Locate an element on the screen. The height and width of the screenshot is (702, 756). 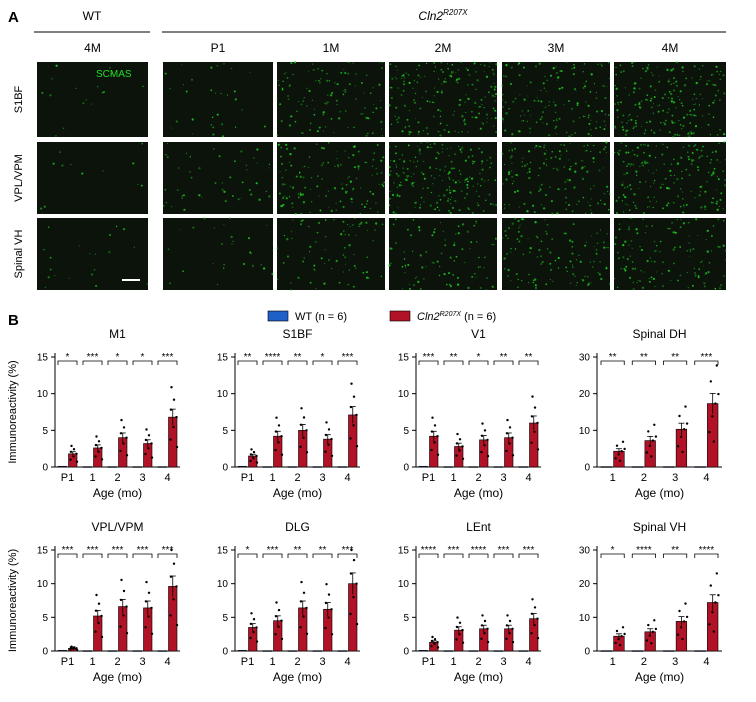
micrograph-background is located at coordinates (331, 99).